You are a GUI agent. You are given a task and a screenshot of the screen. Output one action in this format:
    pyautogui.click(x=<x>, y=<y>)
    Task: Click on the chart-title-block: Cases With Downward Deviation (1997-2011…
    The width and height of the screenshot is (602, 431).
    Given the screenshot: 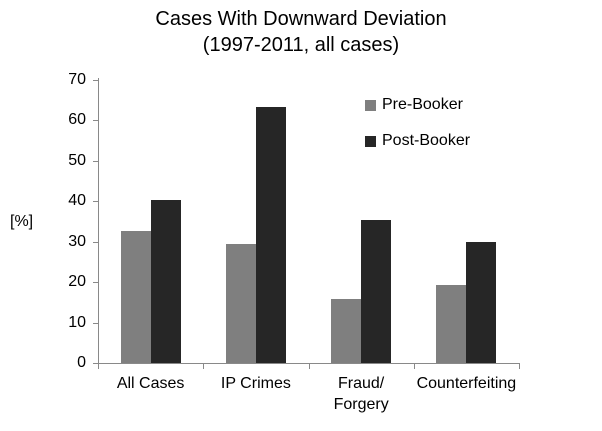 What is the action you would take?
    pyautogui.click(x=301, y=32)
    